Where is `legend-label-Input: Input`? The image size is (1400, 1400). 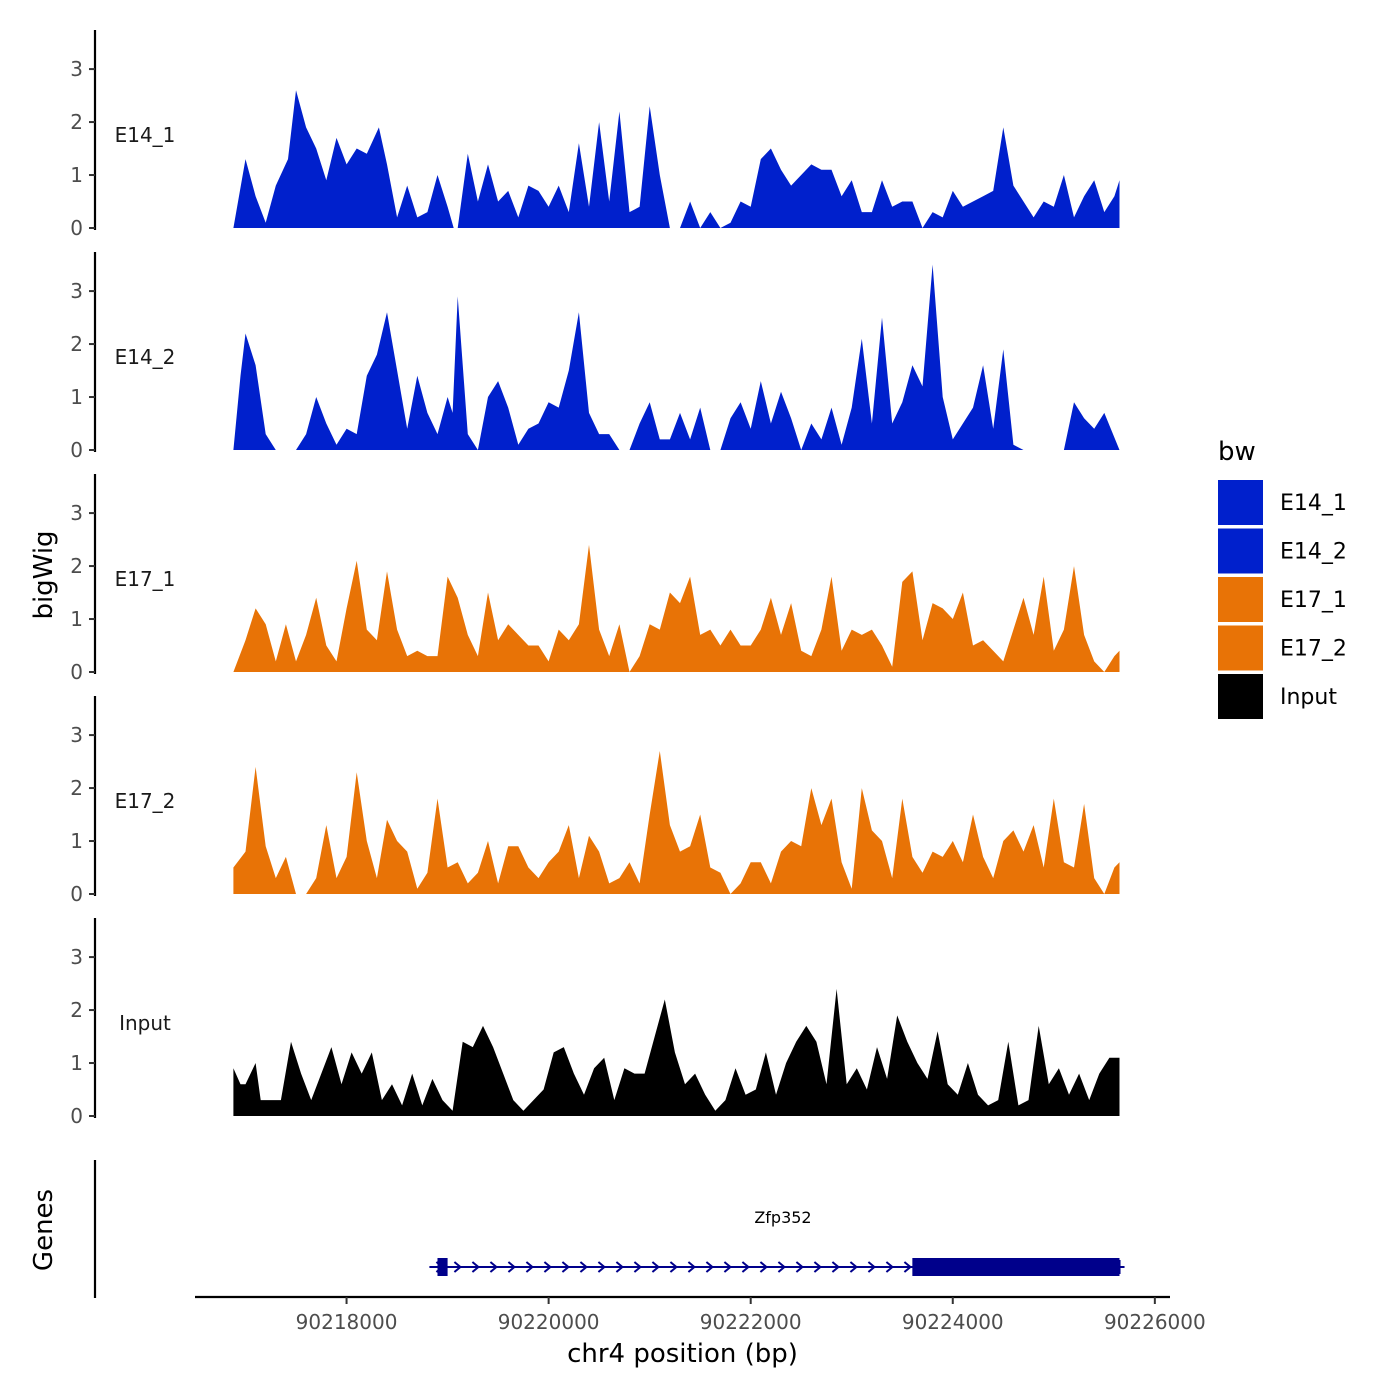
legend-label-Input: Input is located at coordinates (1308, 697).